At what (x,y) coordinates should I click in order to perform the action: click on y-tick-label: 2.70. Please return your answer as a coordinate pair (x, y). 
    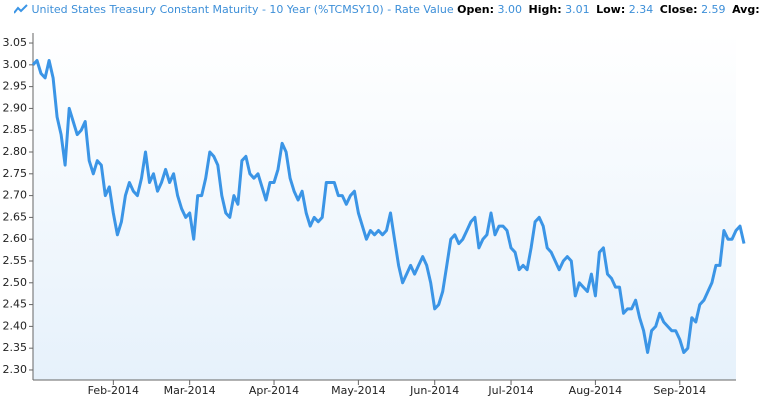
    Looking at the image, I should click on (15, 195).